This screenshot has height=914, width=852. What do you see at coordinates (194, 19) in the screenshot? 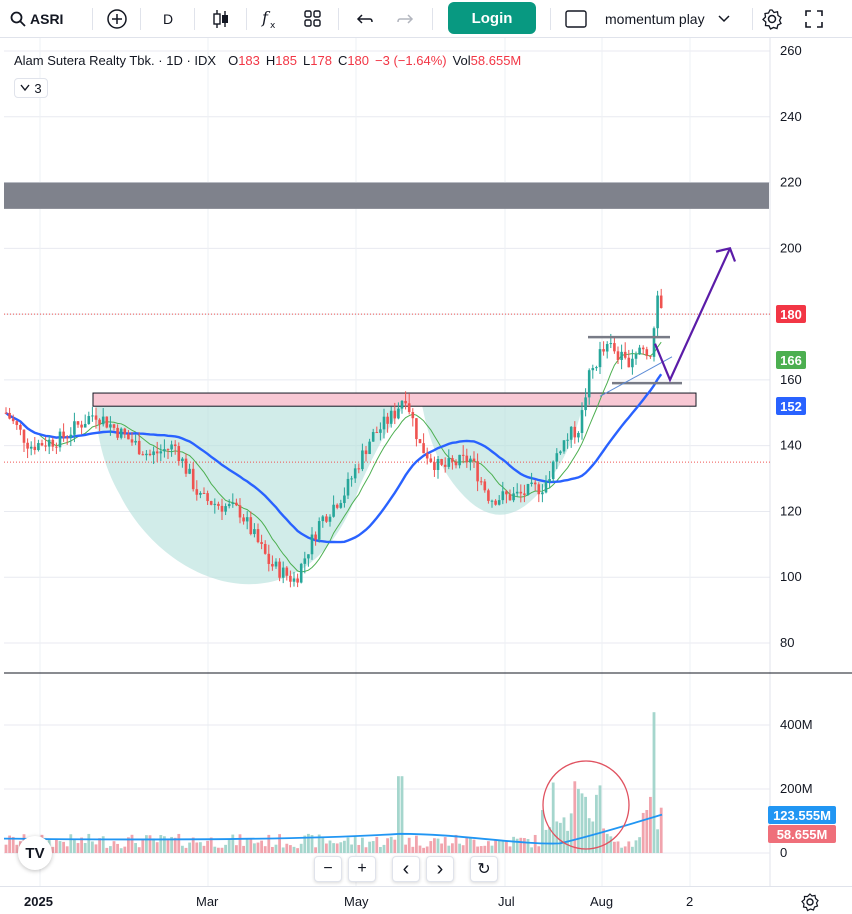
I see `divider` at bounding box center [194, 19].